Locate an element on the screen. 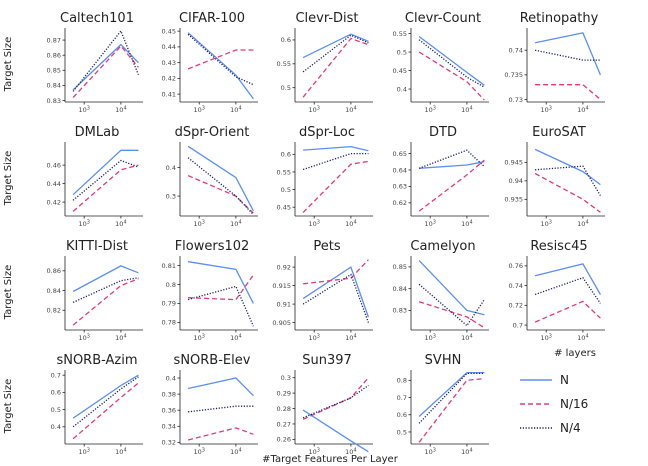 This screenshot has height=466, width=648. y-tick-label: 0.81 is located at coordinates (169, 266).